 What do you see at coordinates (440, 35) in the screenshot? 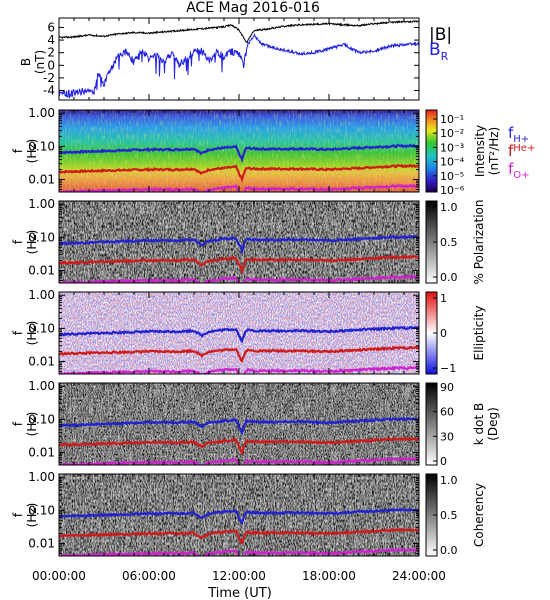
I see `legend-bmag: |B|` at bounding box center [440, 35].